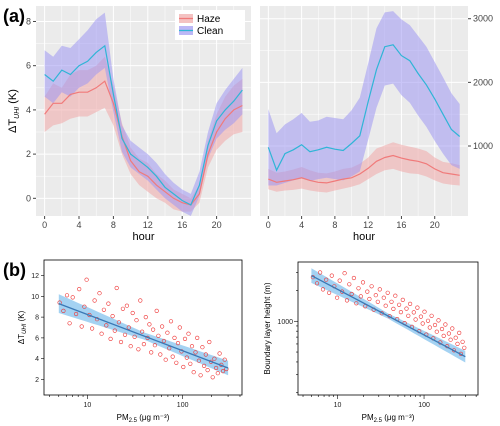  What do you see at coordinates (334, 225) in the screenshot?
I see `x-tick-label: 8` at bounding box center [334, 225].